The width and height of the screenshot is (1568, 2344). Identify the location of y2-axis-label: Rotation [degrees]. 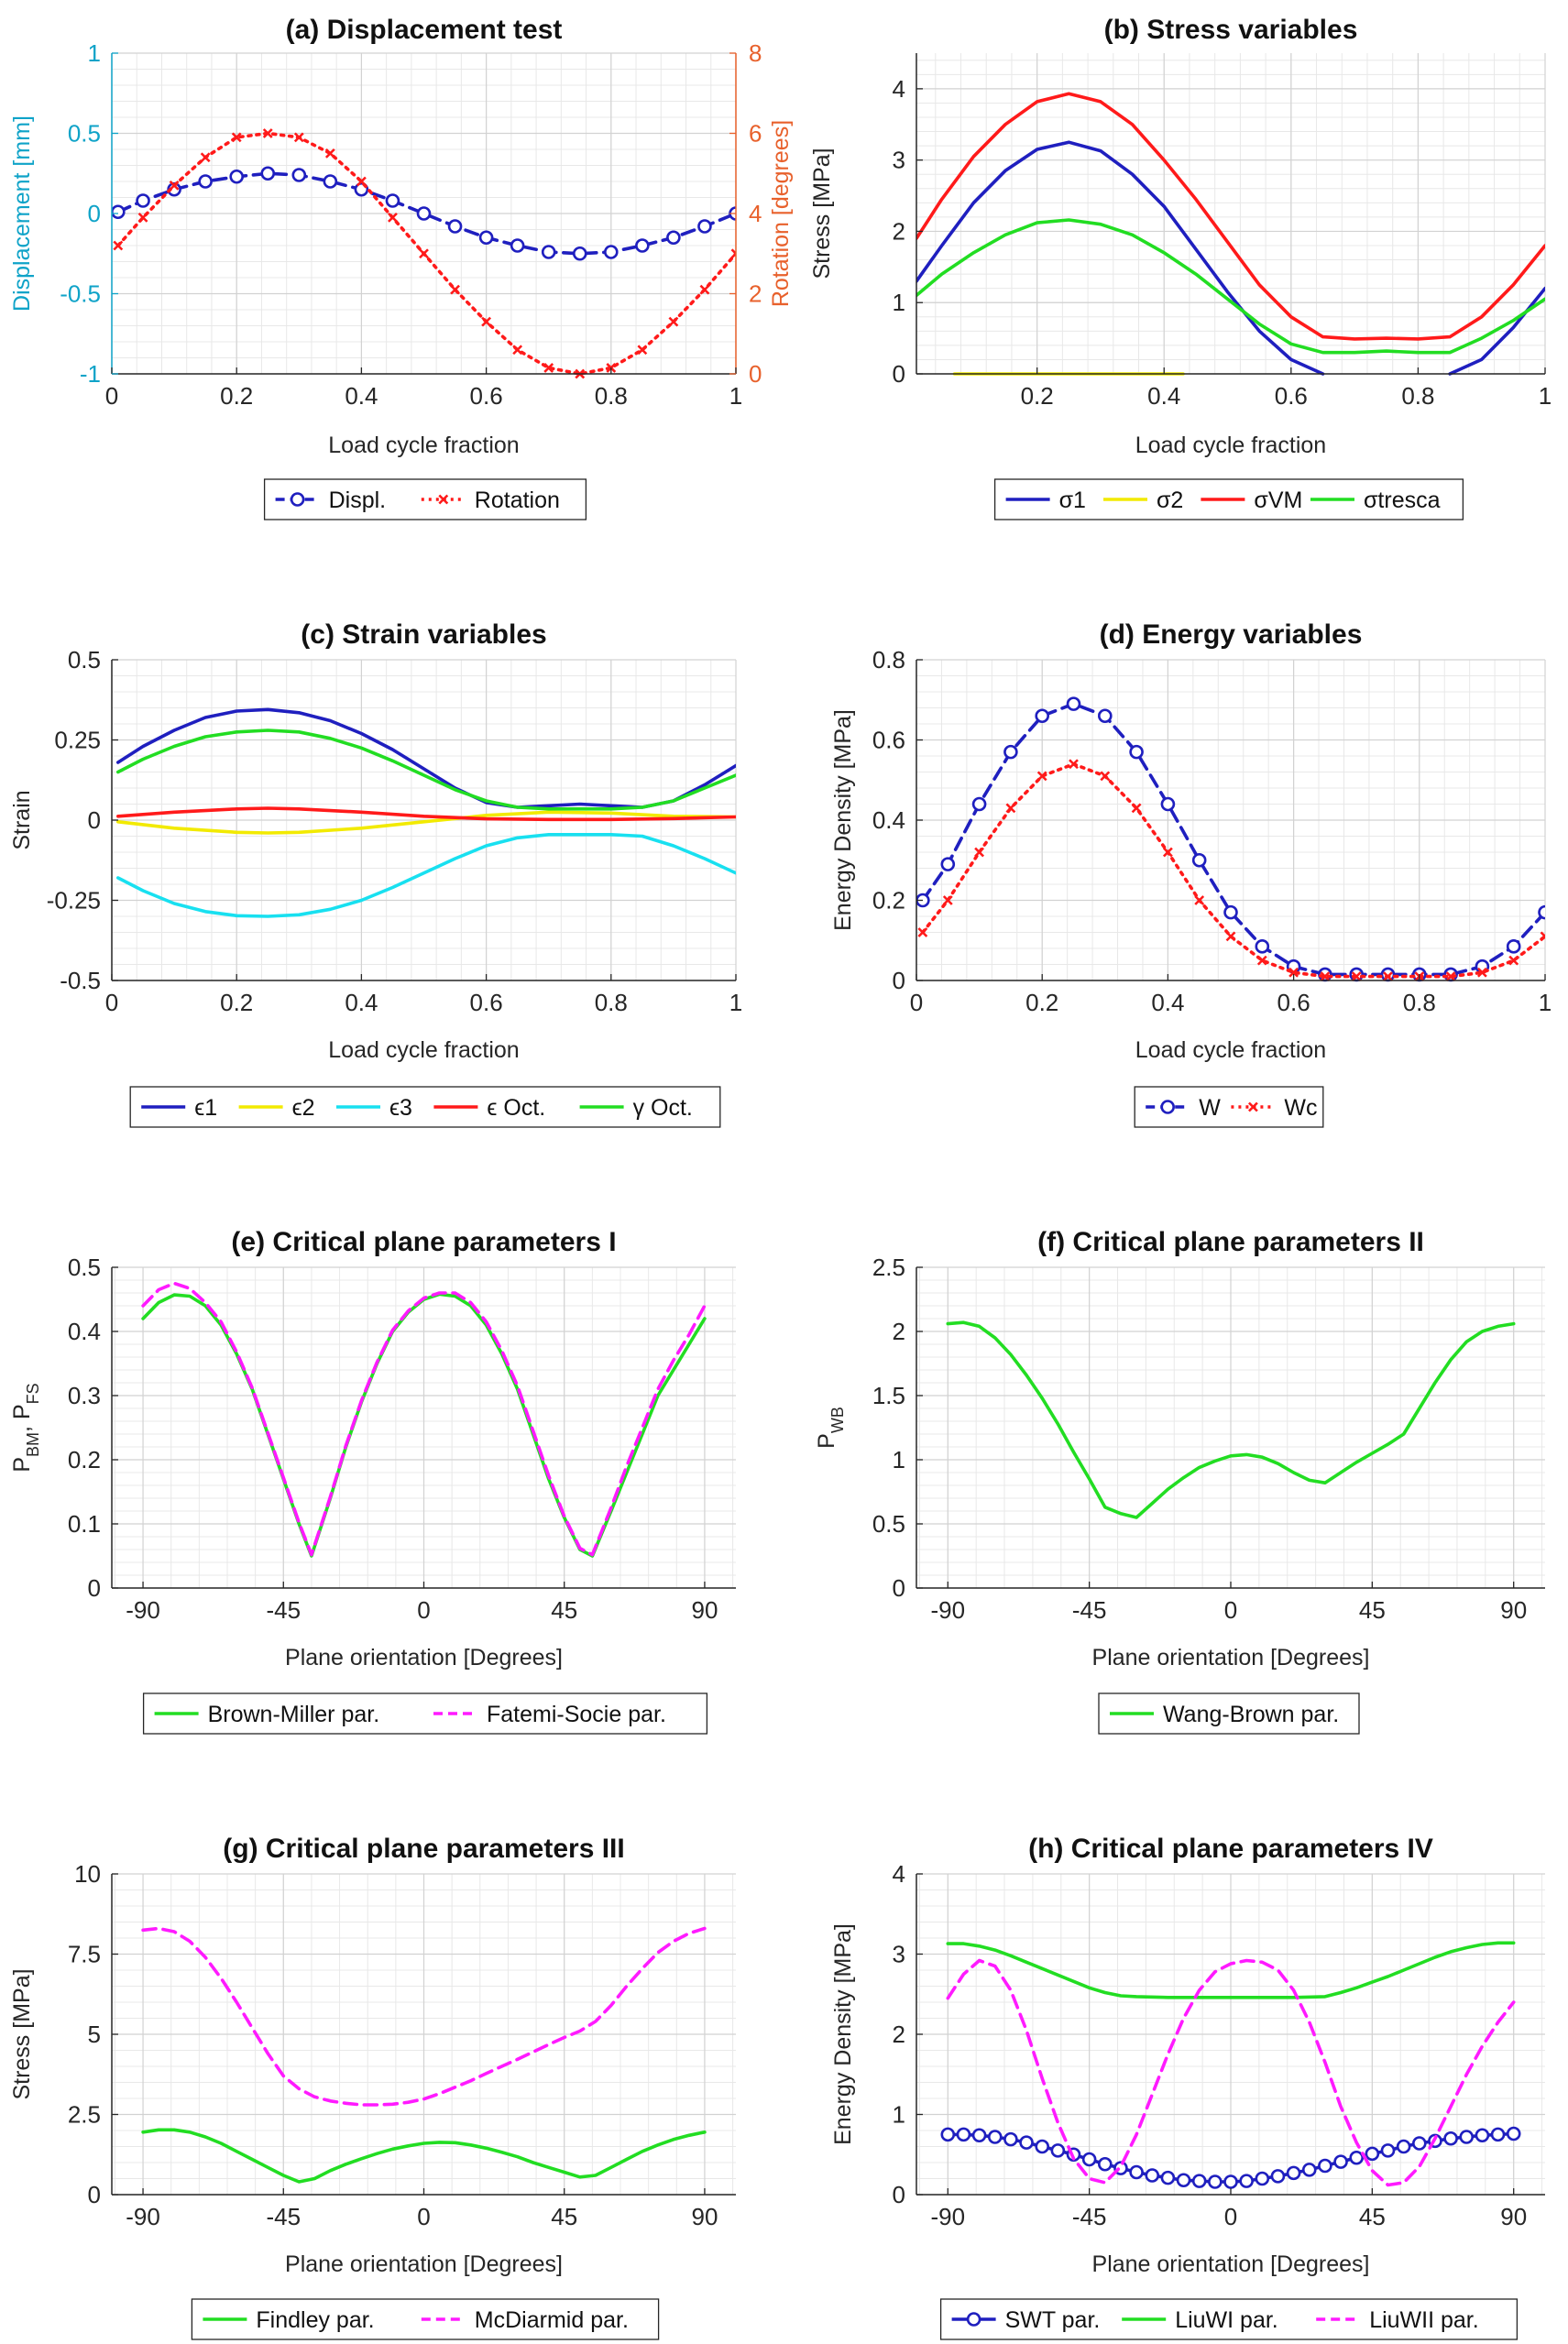
(781, 213).